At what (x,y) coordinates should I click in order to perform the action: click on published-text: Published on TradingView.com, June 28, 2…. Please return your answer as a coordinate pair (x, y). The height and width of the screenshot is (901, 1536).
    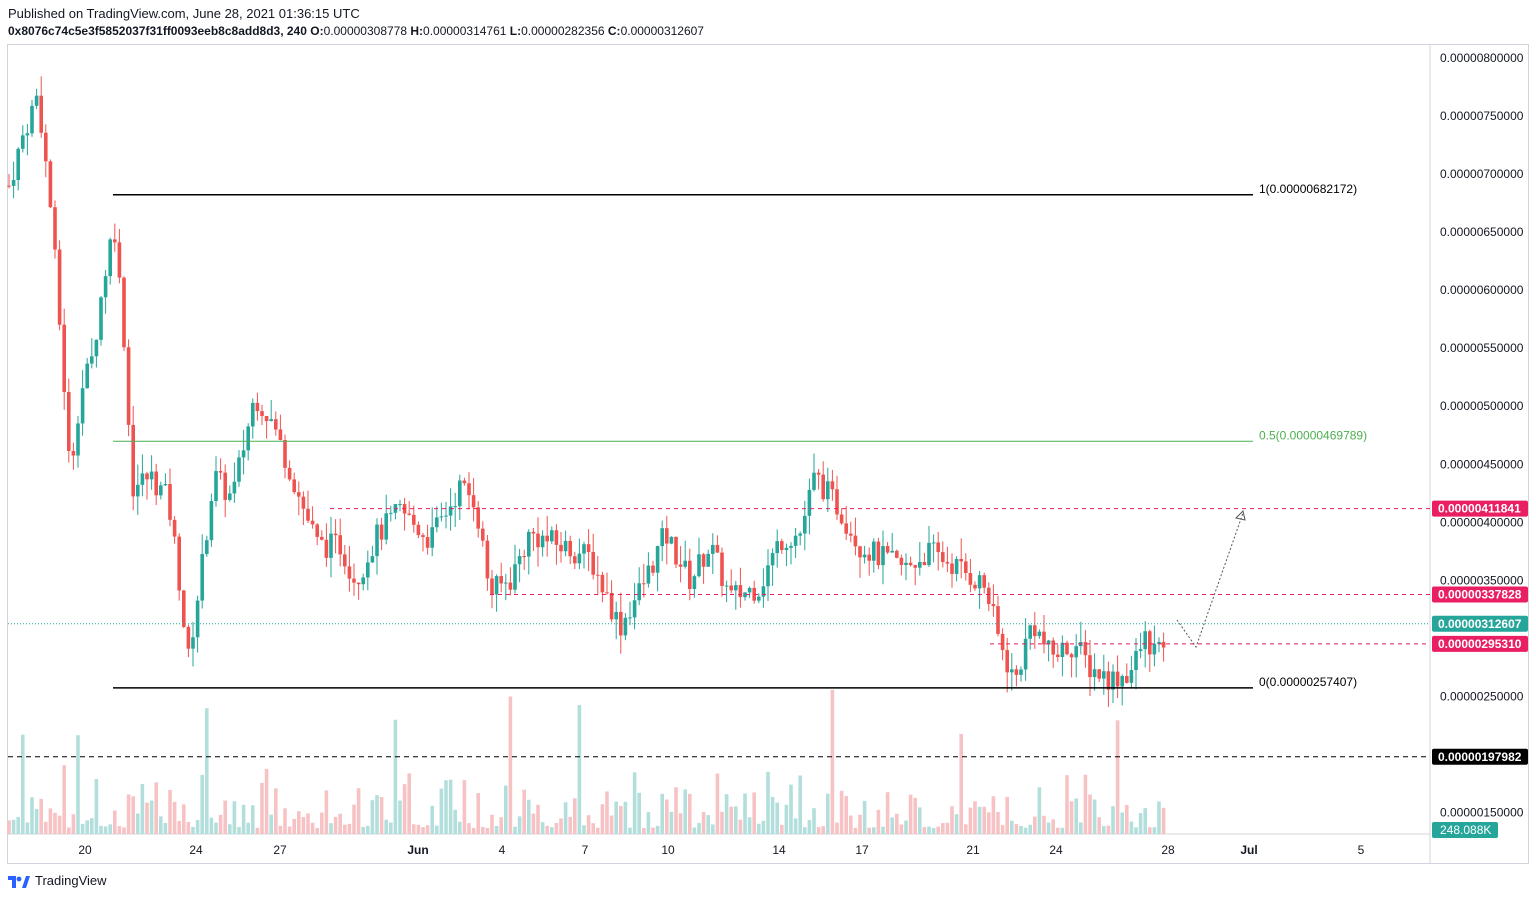
    Looking at the image, I should click on (184, 13).